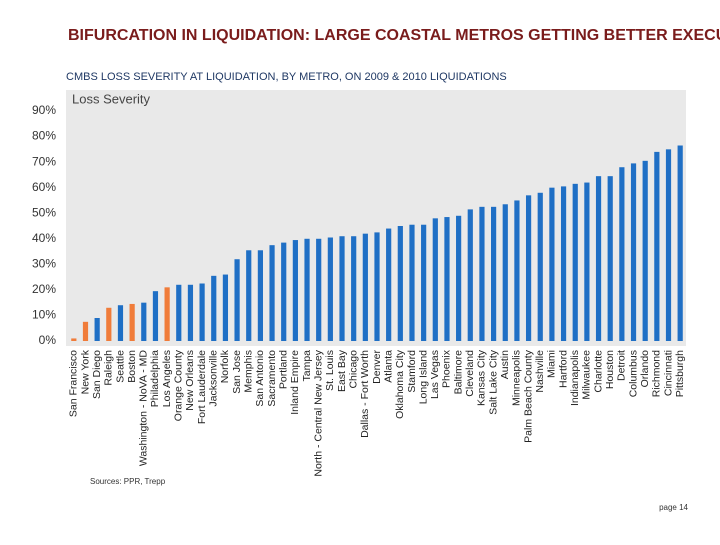 The image size is (720, 545). I want to click on x-tick-label: Austin, so click(505, 364).